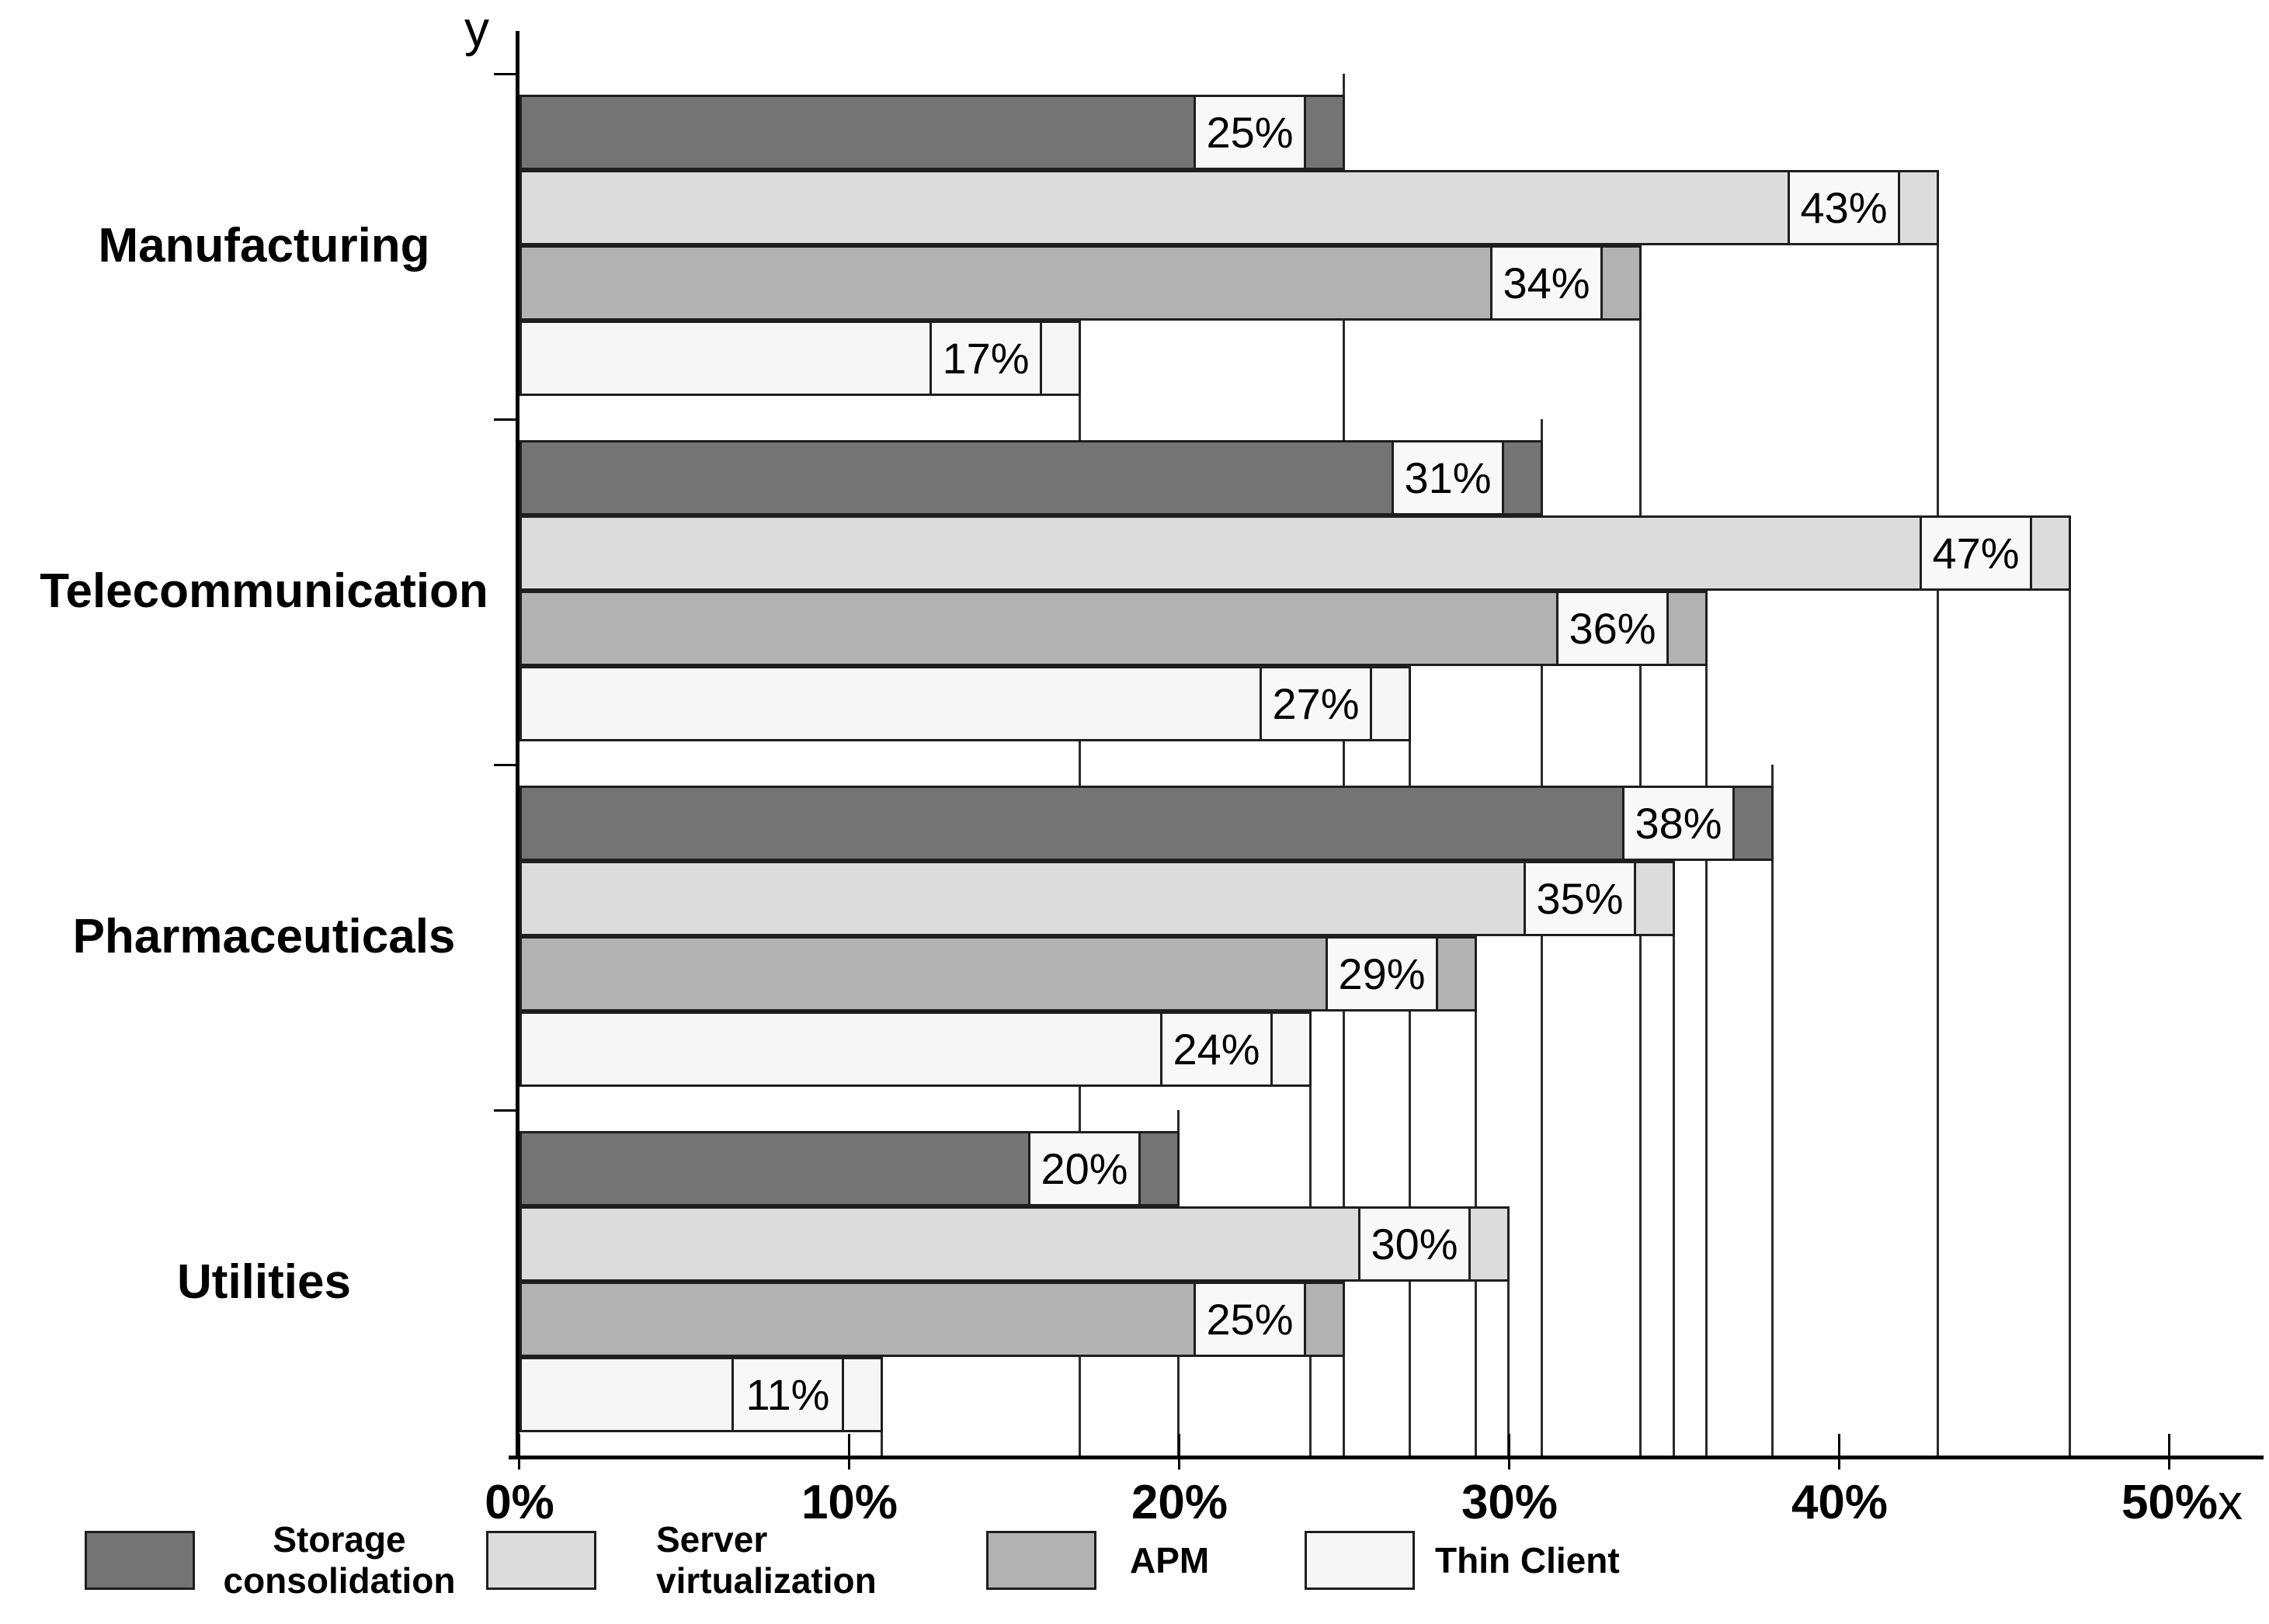  I want to click on x-tick-label: 20%, so click(1179, 1502).